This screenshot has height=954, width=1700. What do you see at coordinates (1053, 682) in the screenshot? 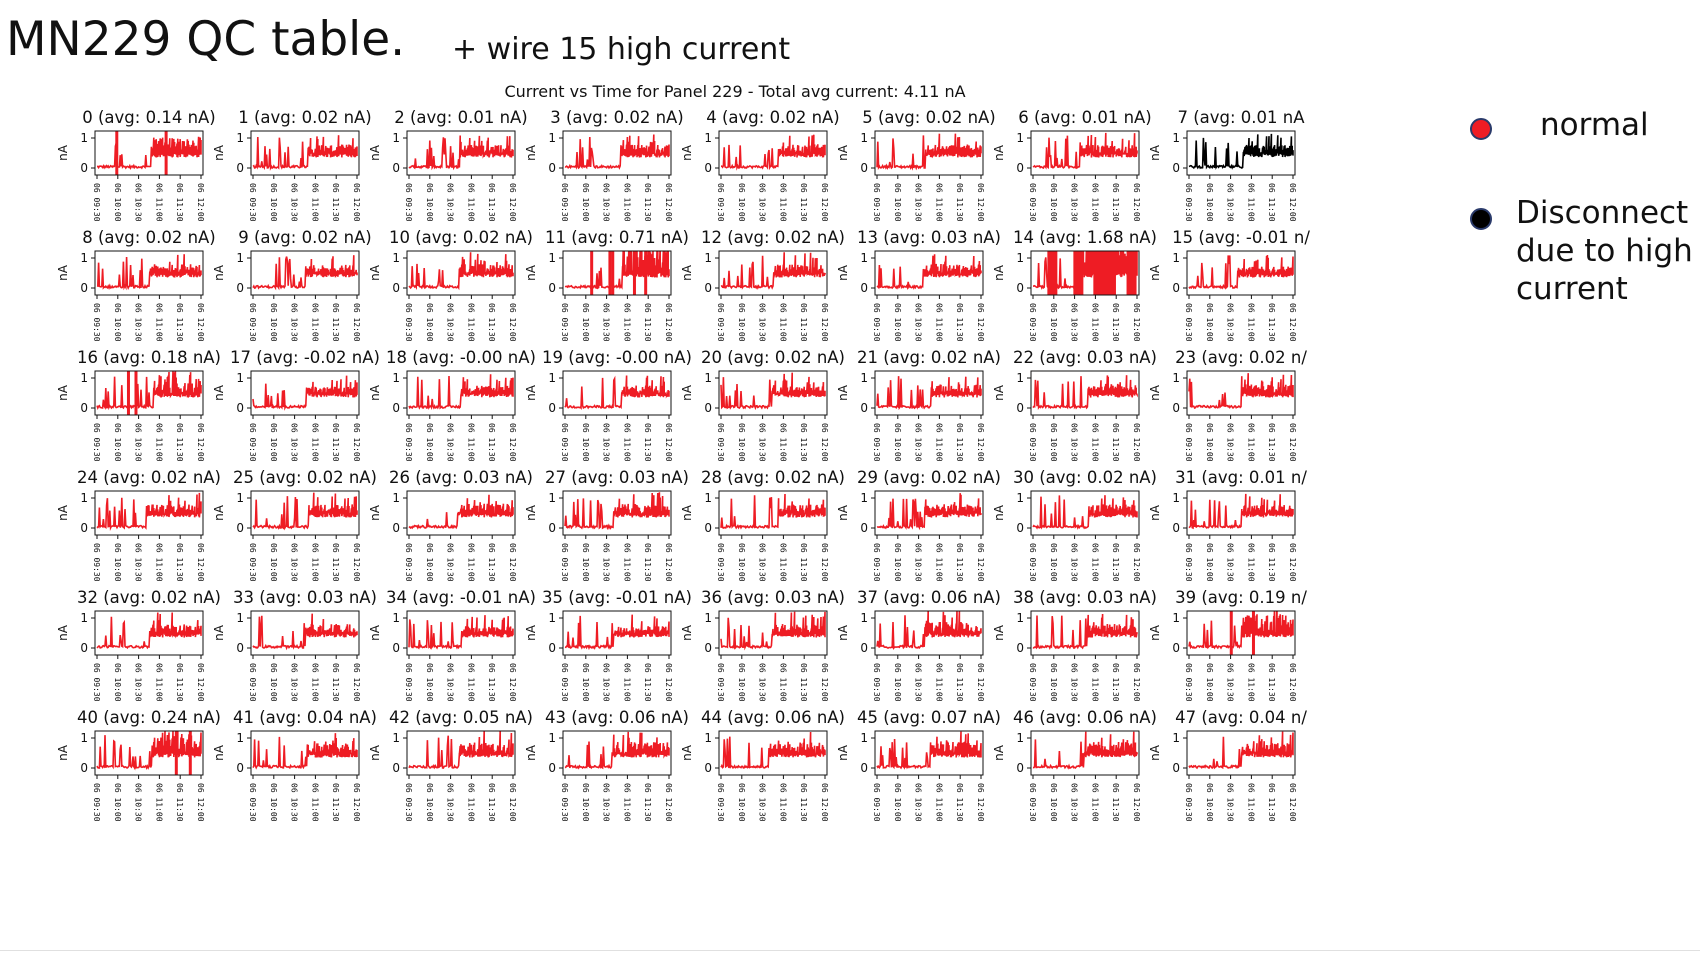
I see `wire-xtick-label-38: 06 10:00` at bounding box center [1053, 682].